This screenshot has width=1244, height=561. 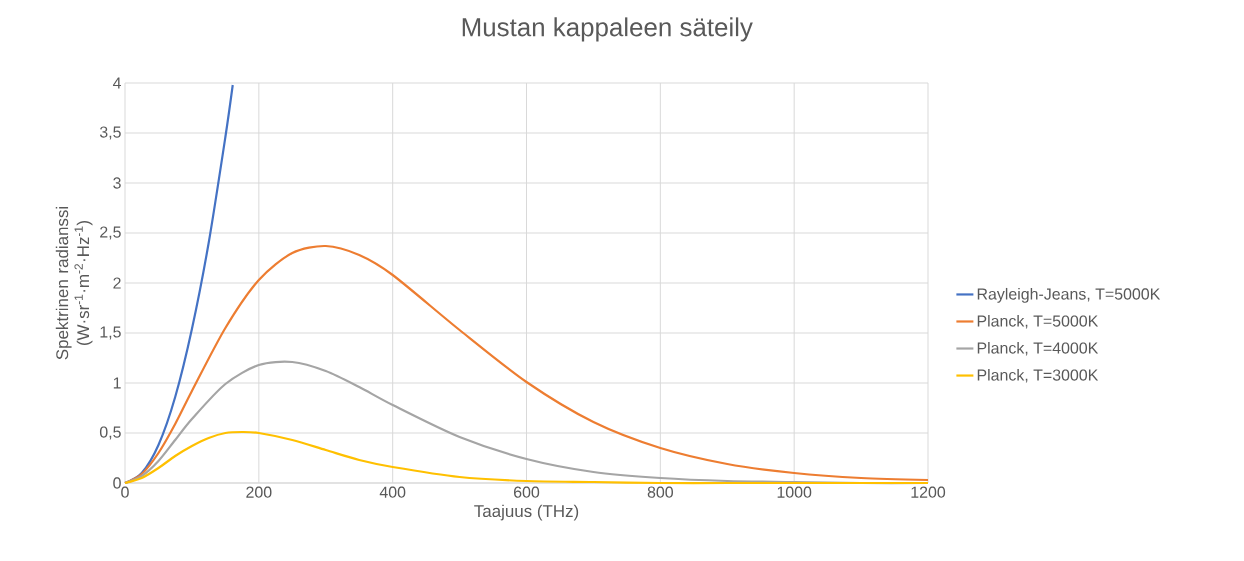 What do you see at coordinates (392, 492) in the screenshot?
I see `x-tick-label: 400` at bounding box center [392, 492].